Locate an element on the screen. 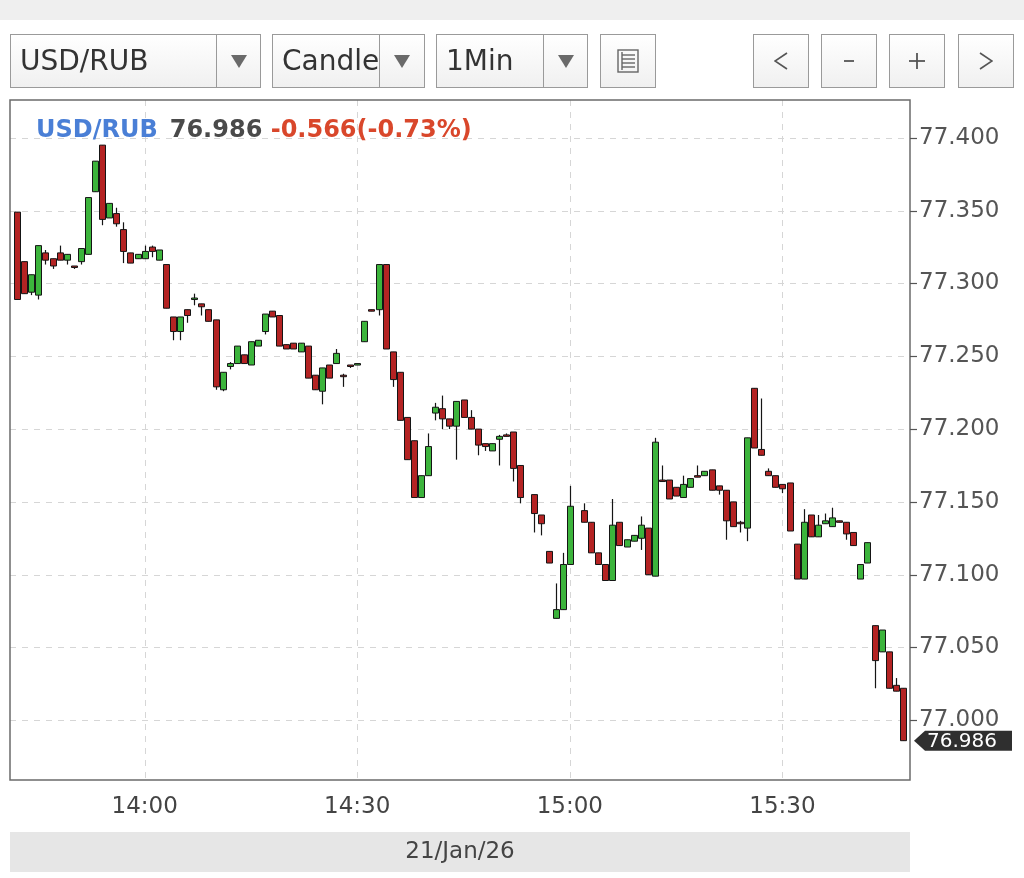 This screenshot has height=878, width=1024. x-tick-label: 15:30 is located at coordinates (782, 804).